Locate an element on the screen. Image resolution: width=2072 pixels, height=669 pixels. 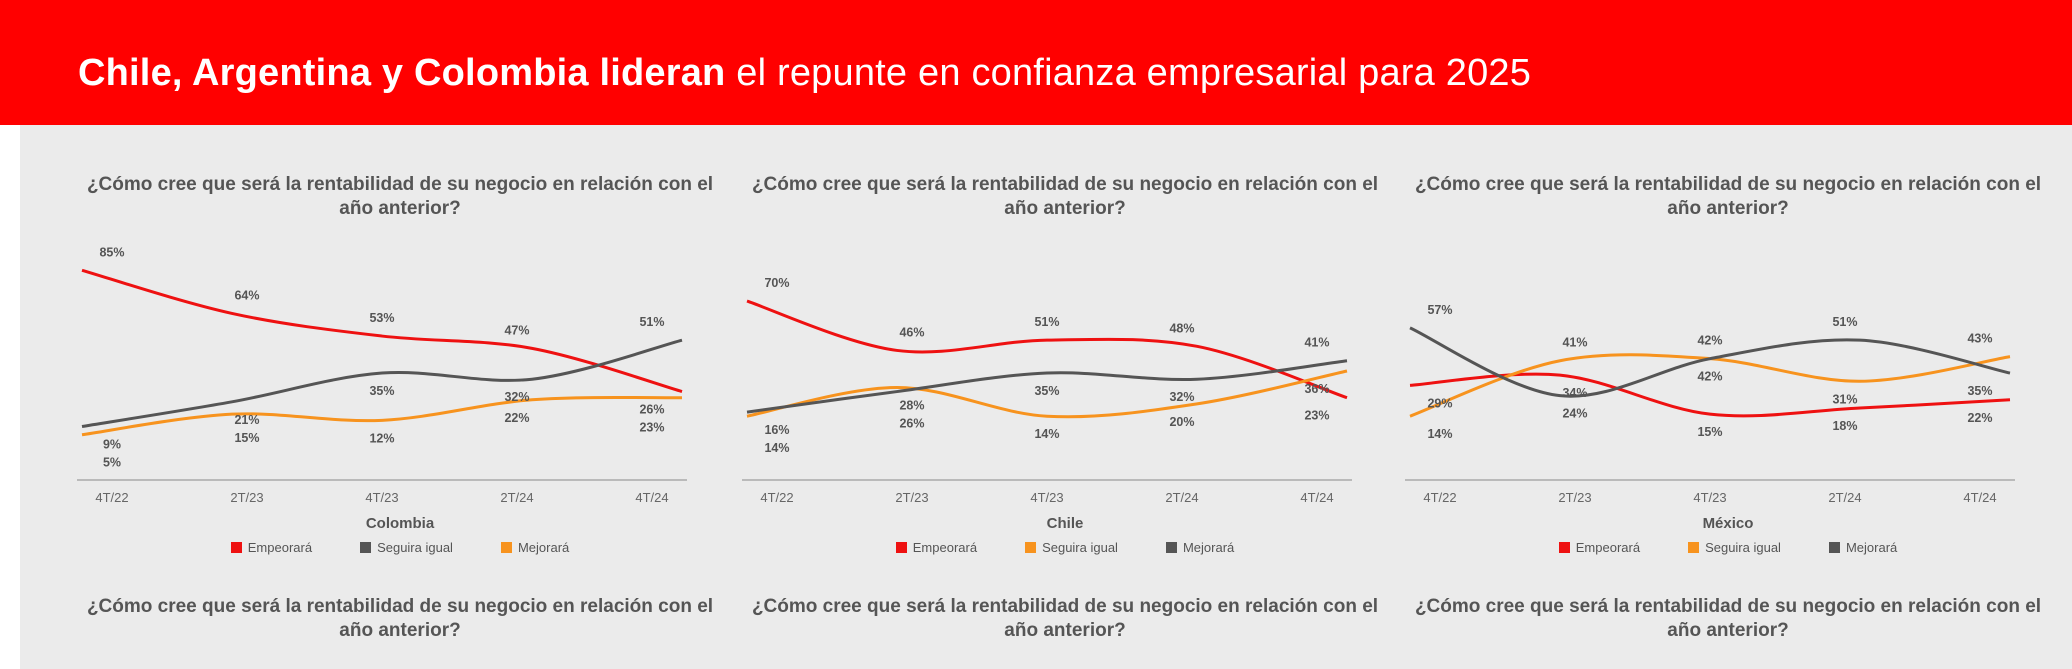
data-label: 36% is located at coordinates (1316, 389).